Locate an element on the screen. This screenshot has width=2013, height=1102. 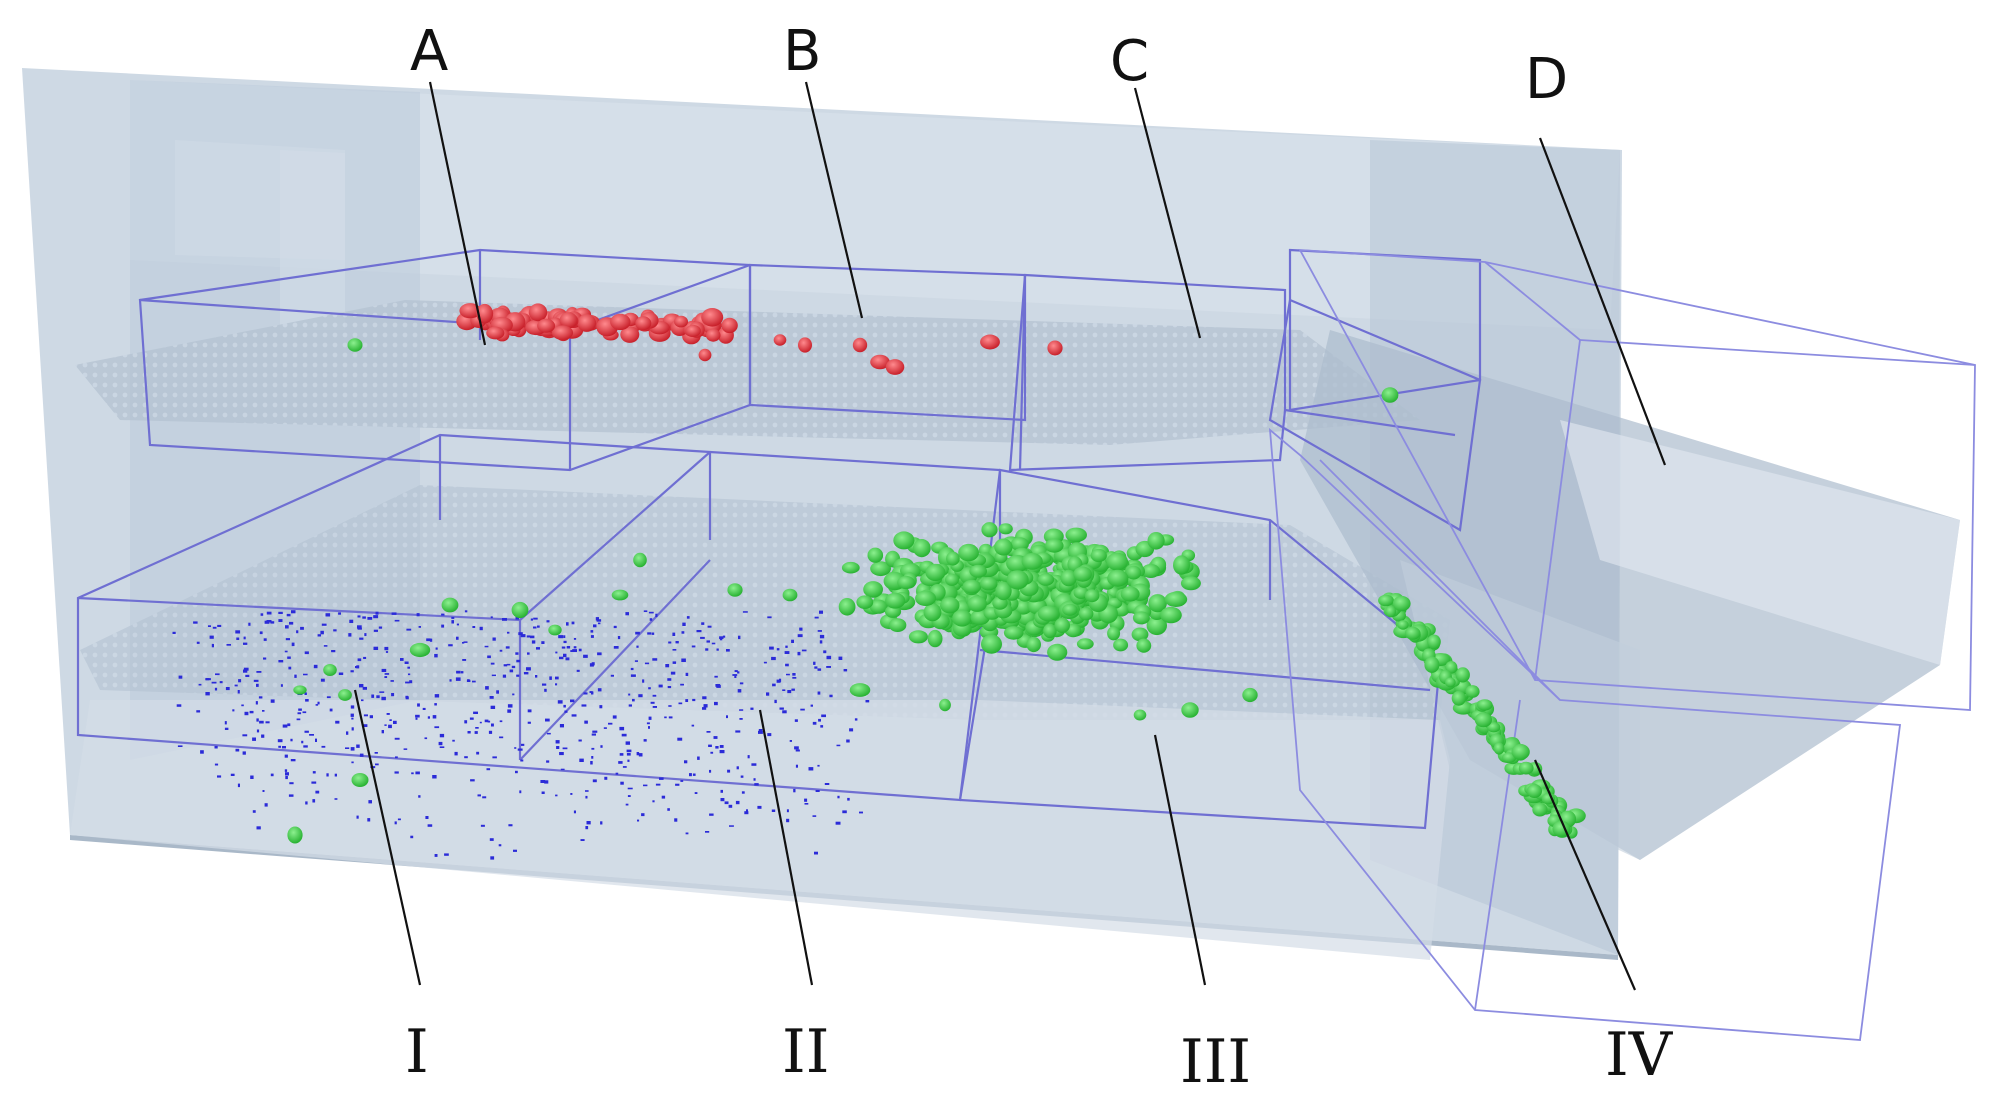
label-iv: IV is located at coordinates (1639, 1055).